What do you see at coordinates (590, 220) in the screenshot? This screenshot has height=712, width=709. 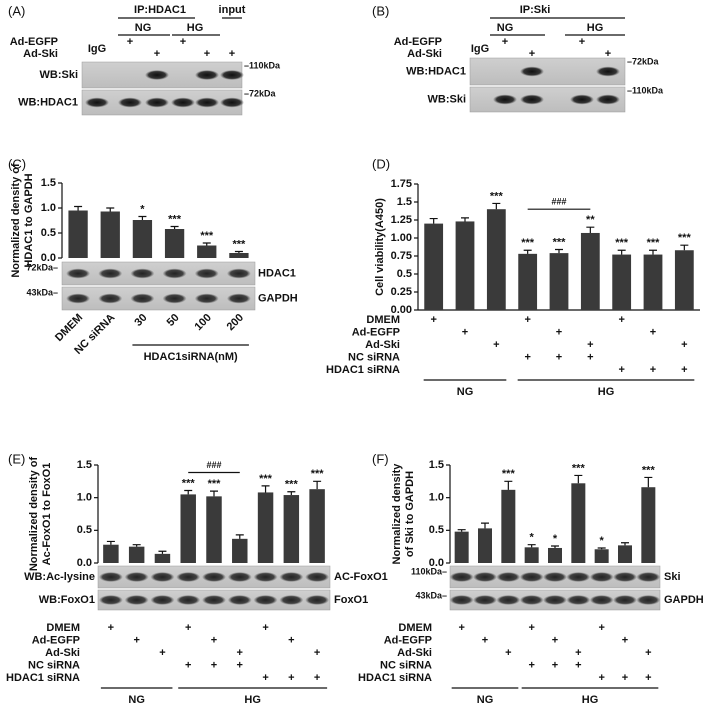 I see `significance: **` at bounding box center [590, 220].